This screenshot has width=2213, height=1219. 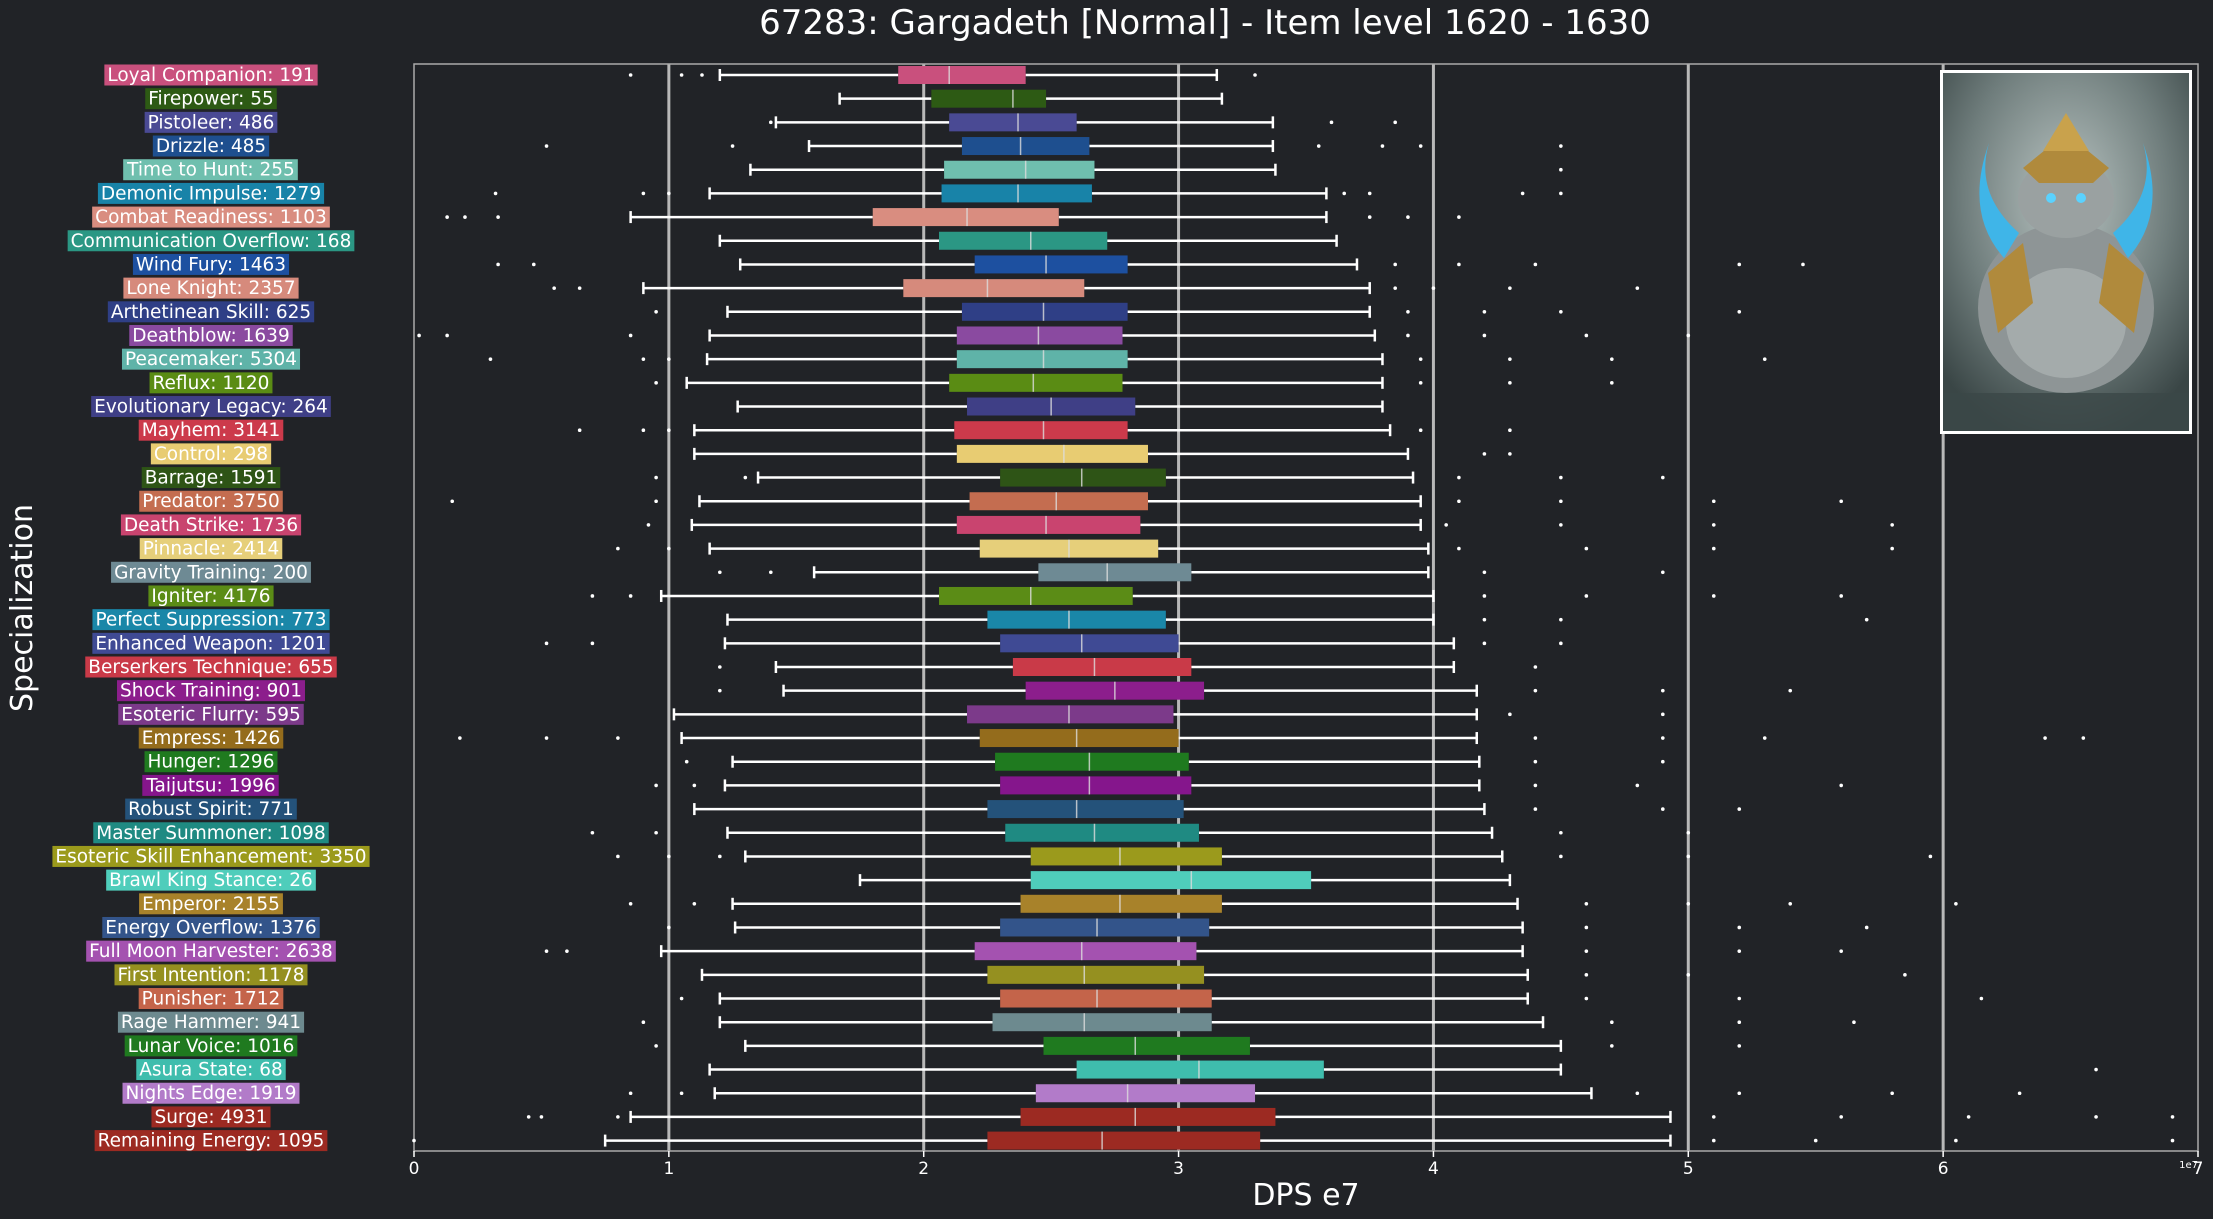 I want to click on category-label: Loyal Companion: 191, so click(x=210, y=75).